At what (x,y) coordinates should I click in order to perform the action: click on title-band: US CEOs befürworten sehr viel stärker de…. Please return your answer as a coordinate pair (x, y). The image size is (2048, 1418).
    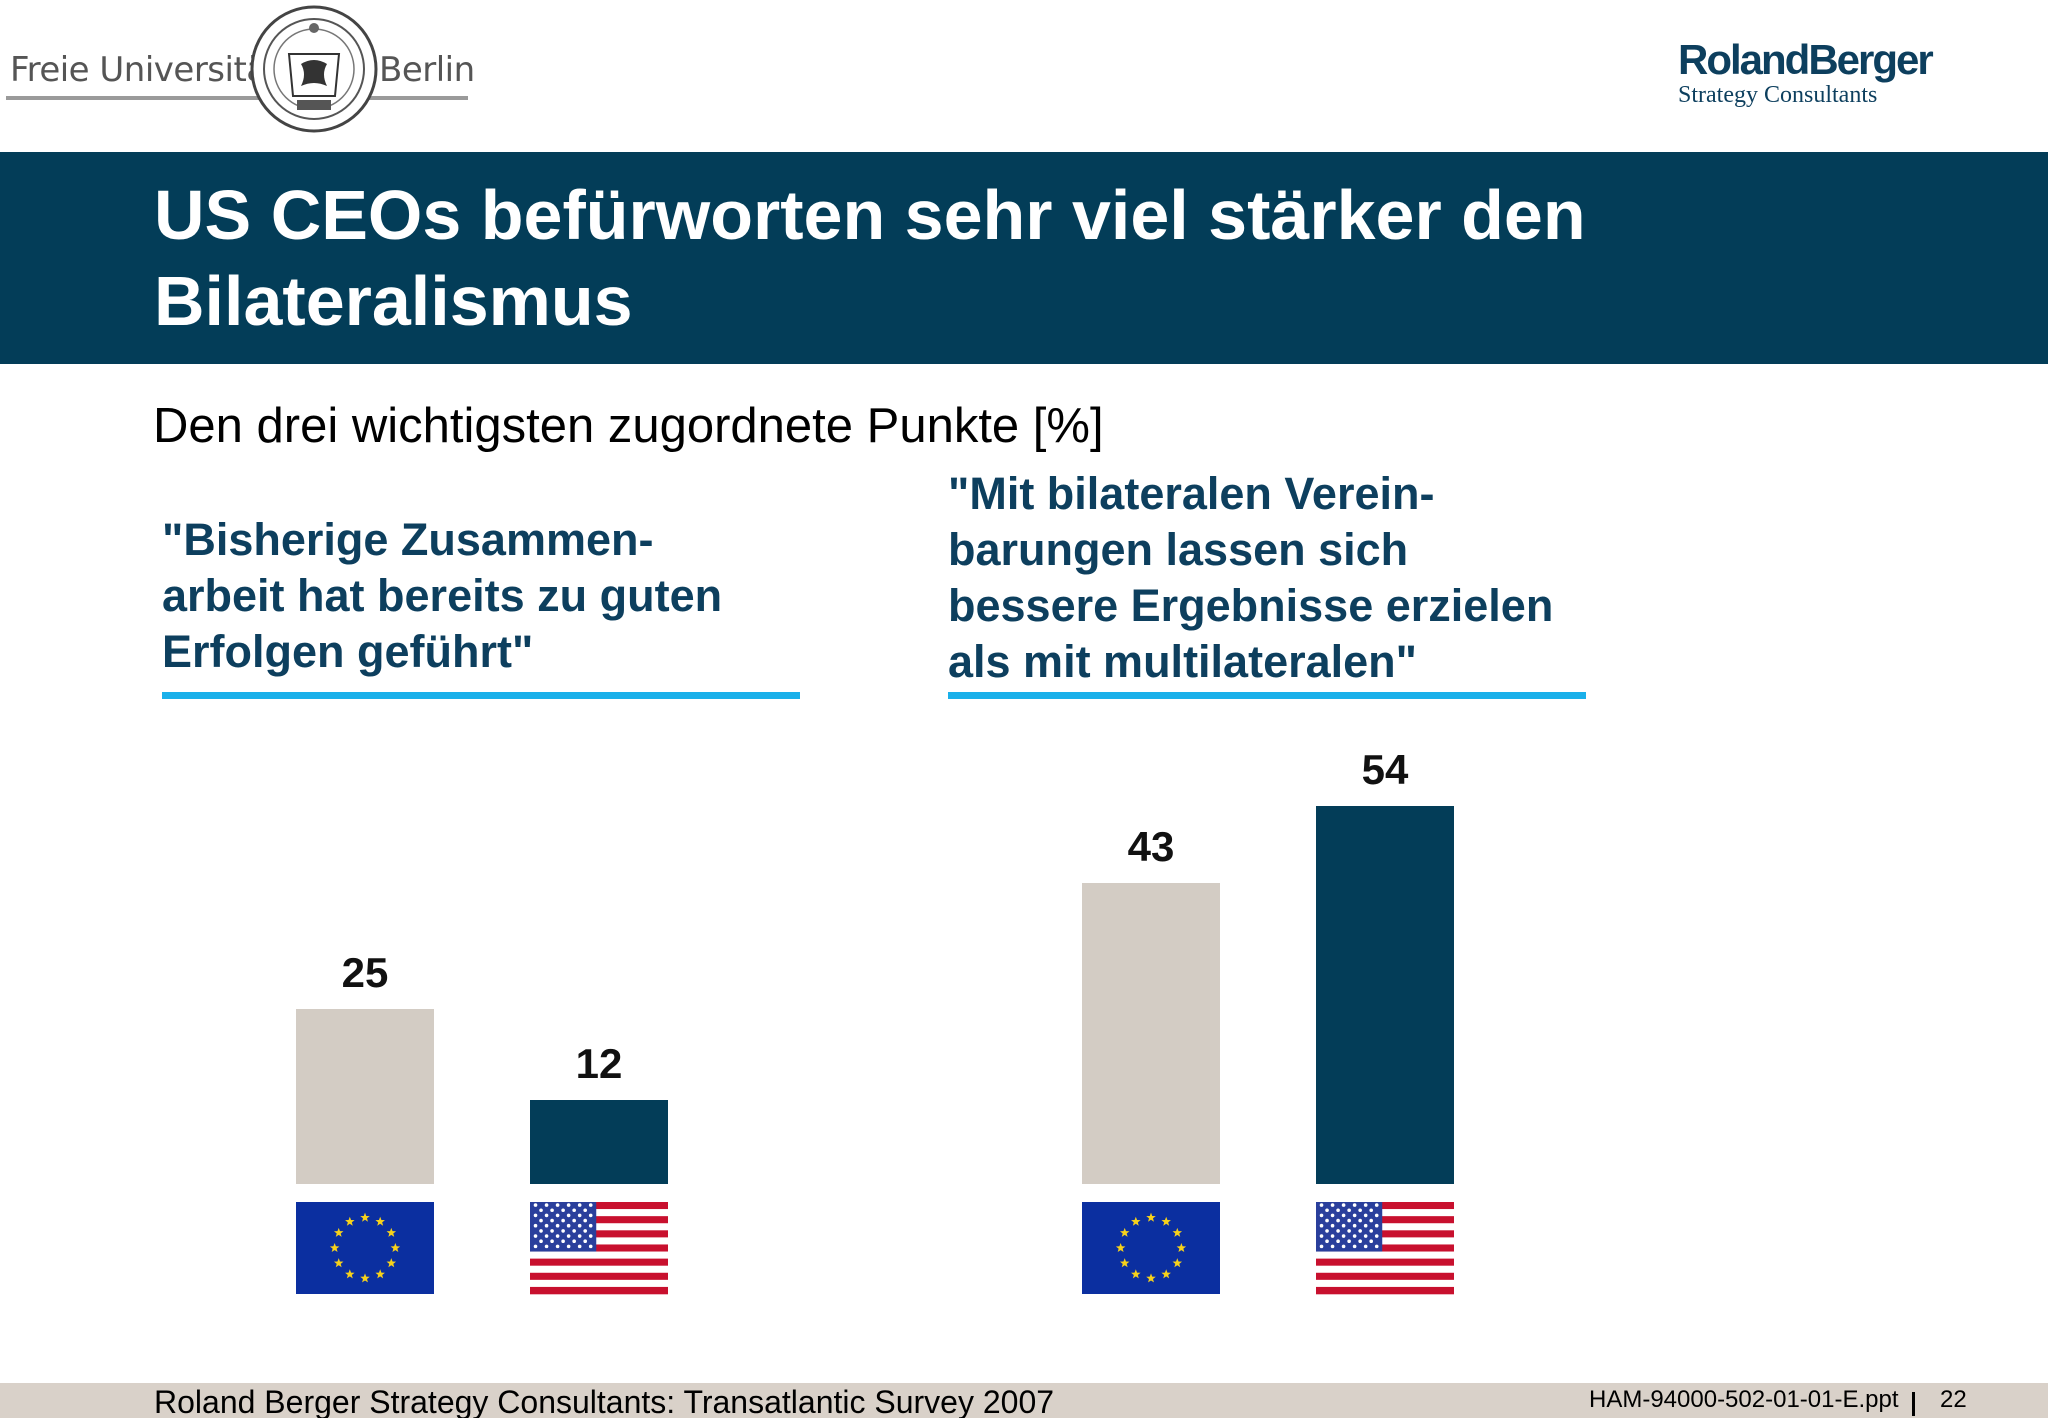
    Looking at the image, I should click on (1024, 258).